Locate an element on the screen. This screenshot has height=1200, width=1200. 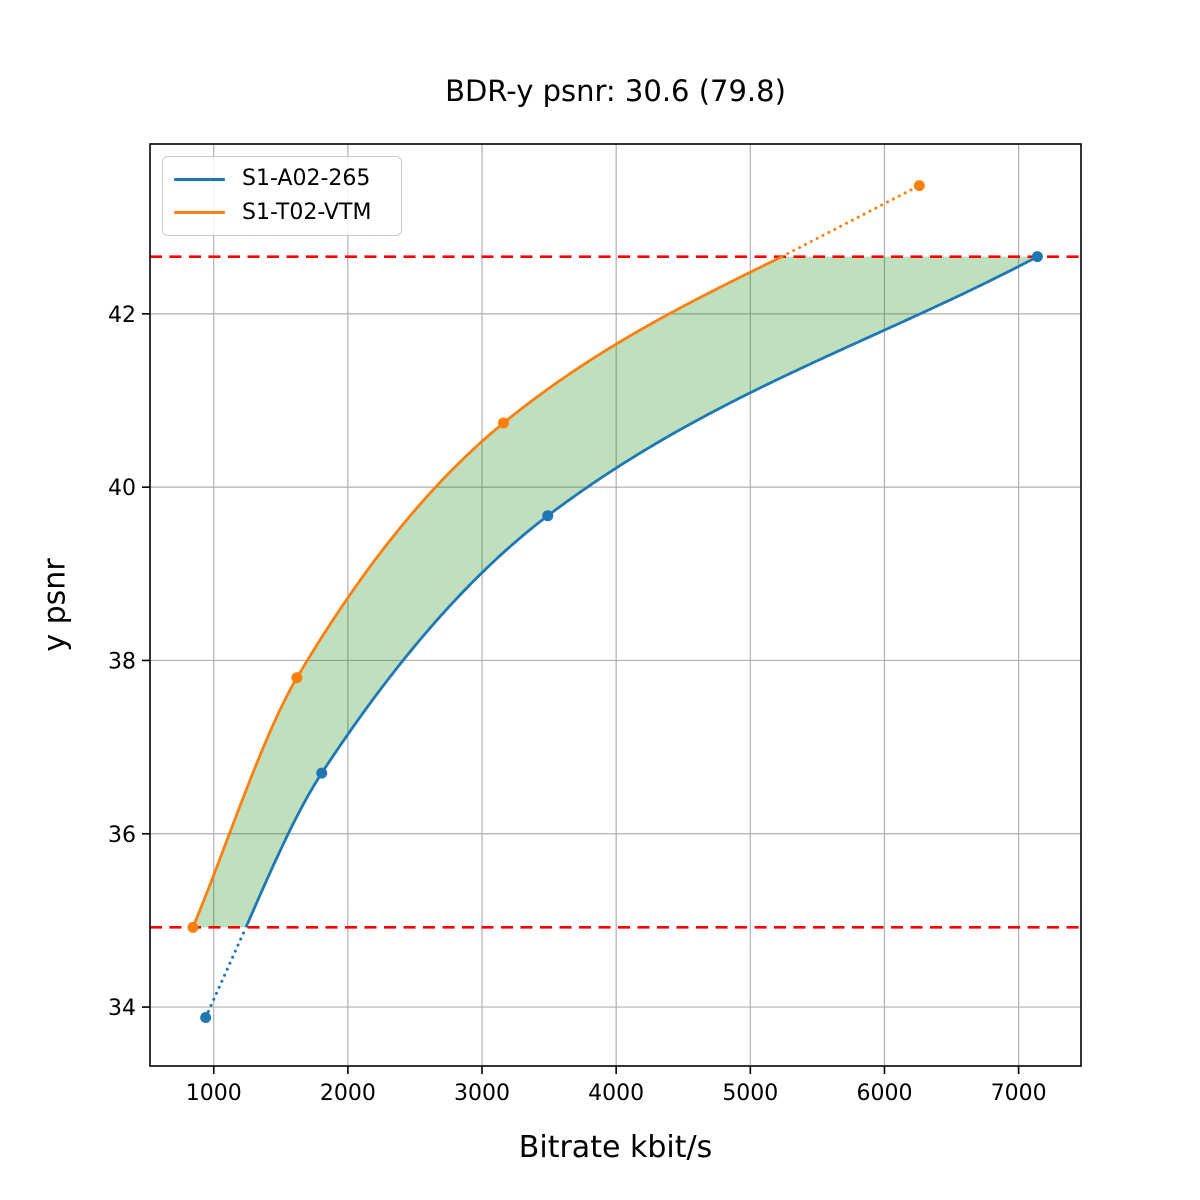
x-tick-label: 7000 is located at coordinates (1019, 1093).